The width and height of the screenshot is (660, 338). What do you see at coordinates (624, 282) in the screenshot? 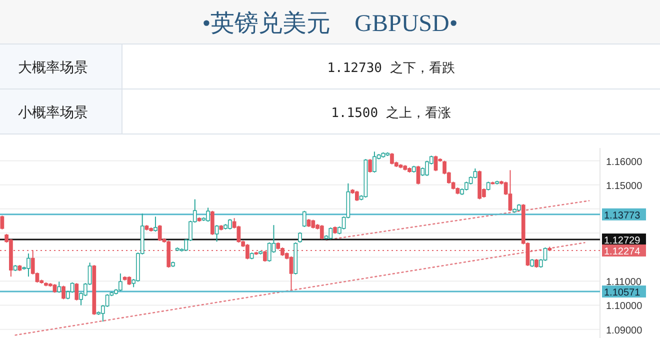
I see `y-tick-label: 1.11000` at bounding box center [624, 282].